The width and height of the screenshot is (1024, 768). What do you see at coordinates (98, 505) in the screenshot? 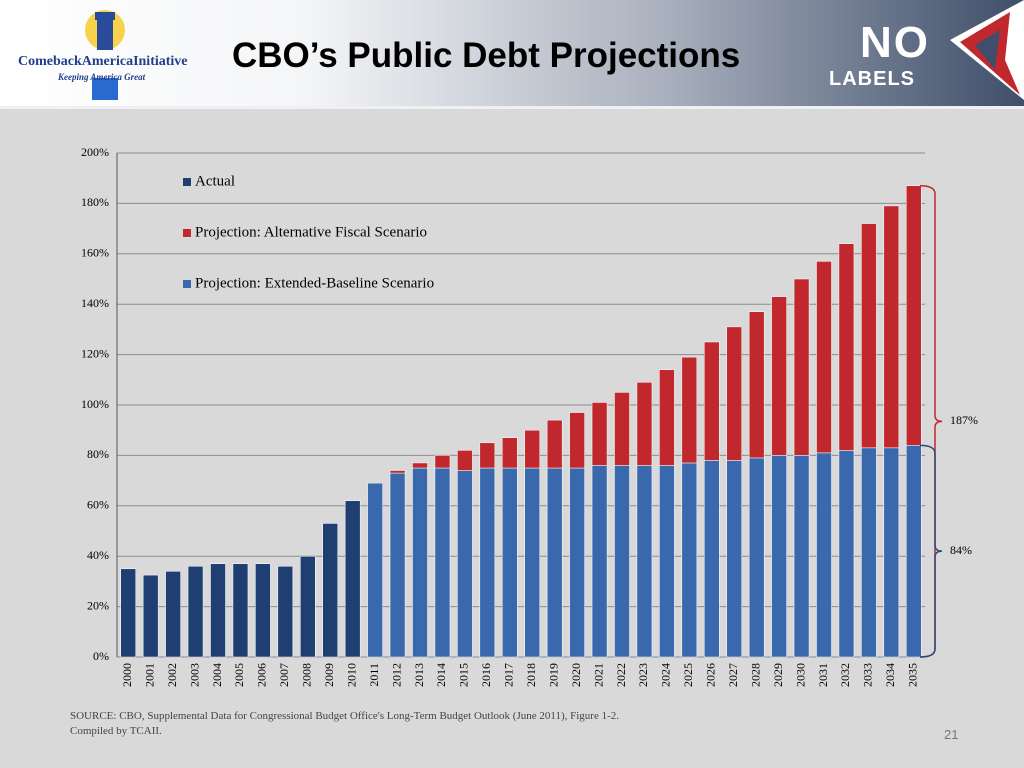
I see `y-tick-label: 60%` at bounding box center [98, 505].